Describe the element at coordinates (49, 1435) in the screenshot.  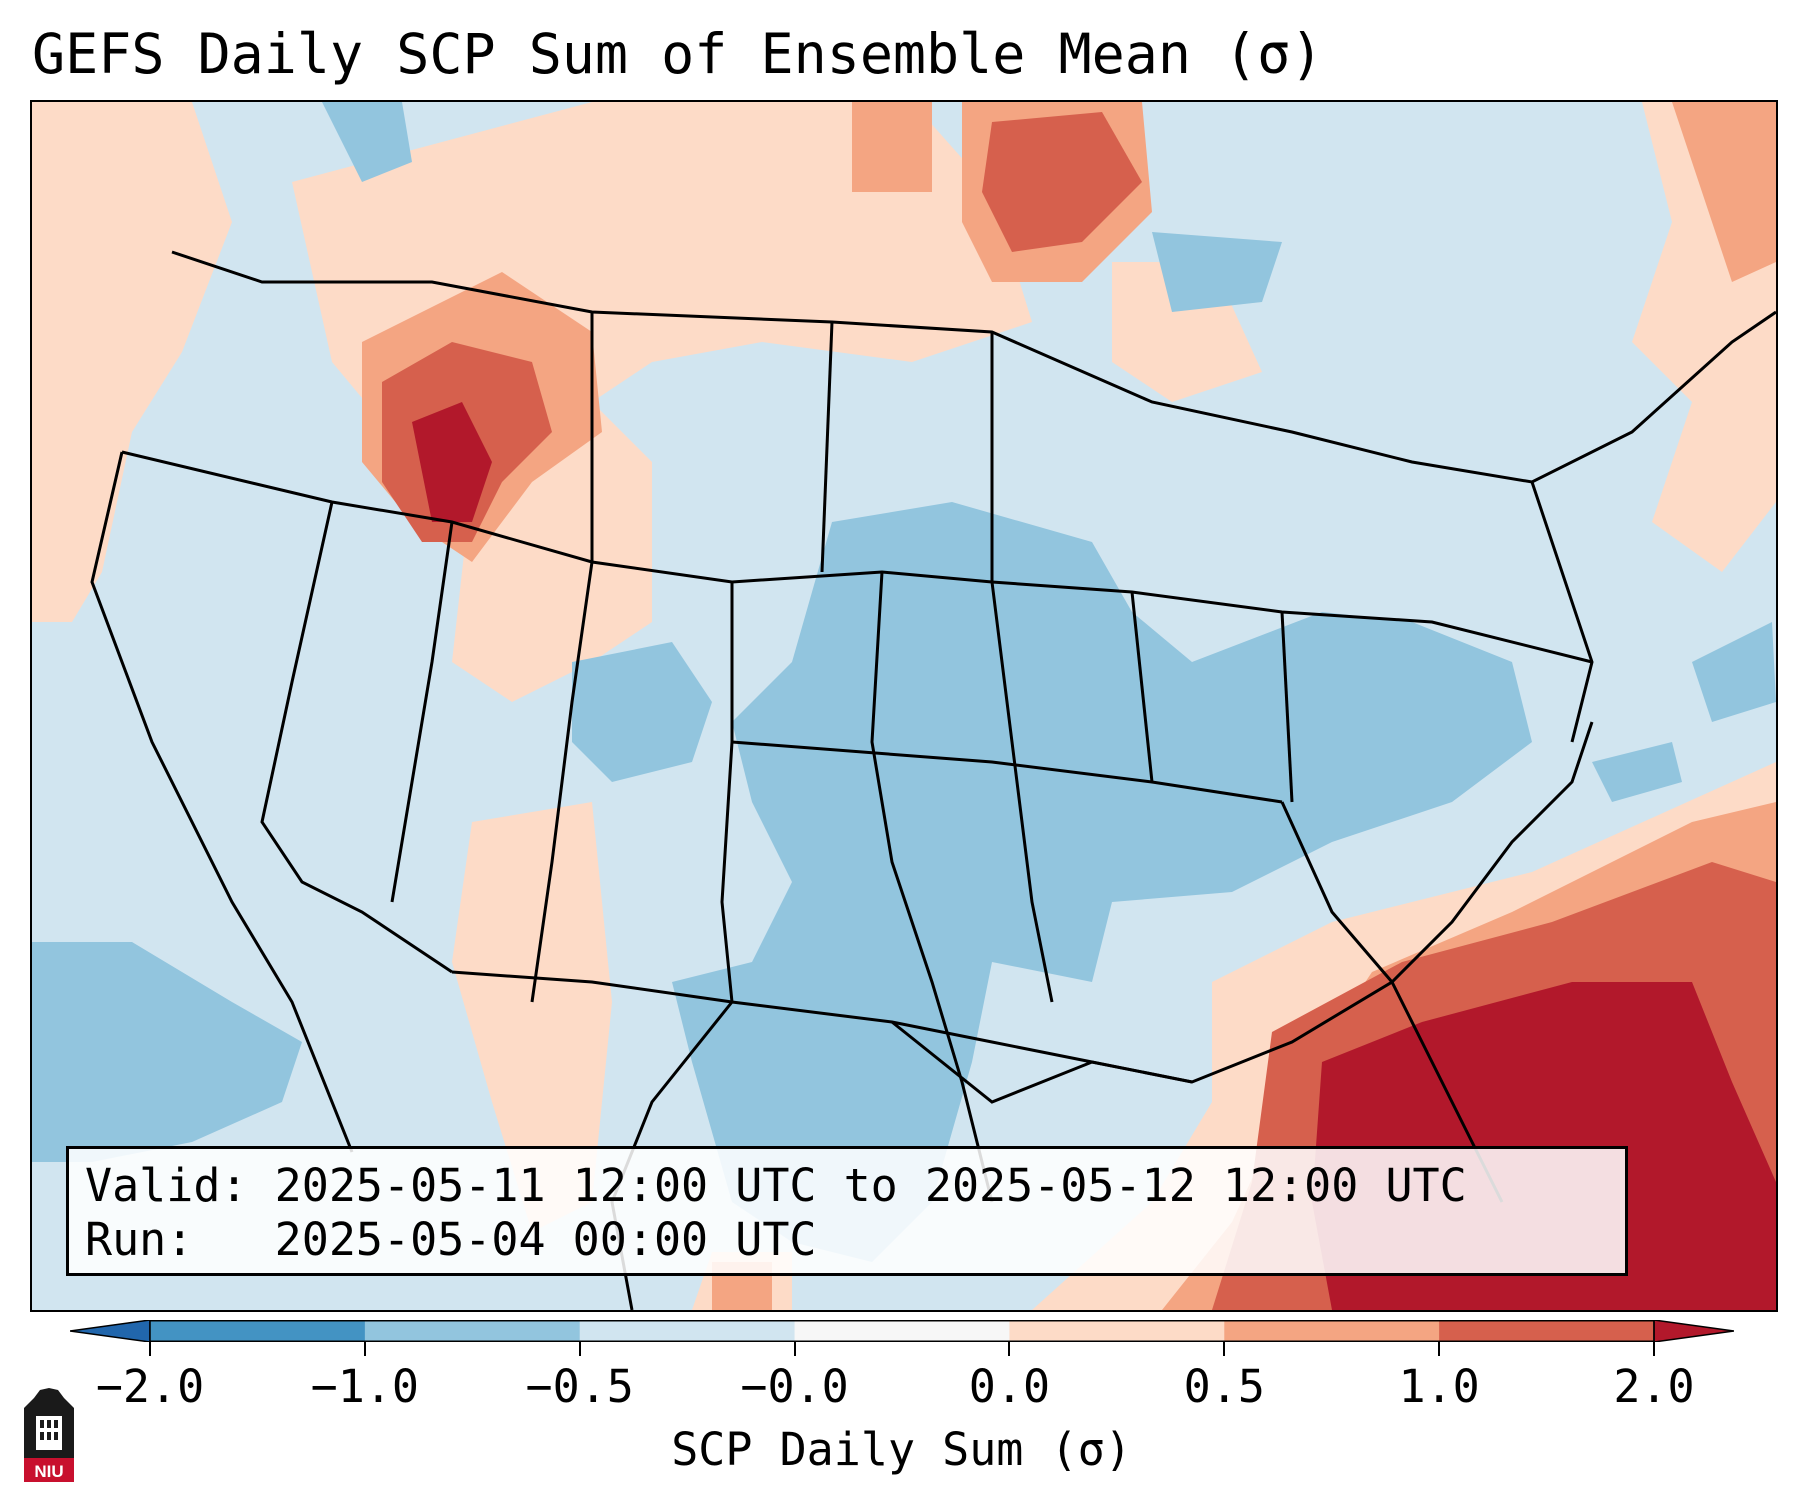
I see `university-seal-icon: NIU` at that location.